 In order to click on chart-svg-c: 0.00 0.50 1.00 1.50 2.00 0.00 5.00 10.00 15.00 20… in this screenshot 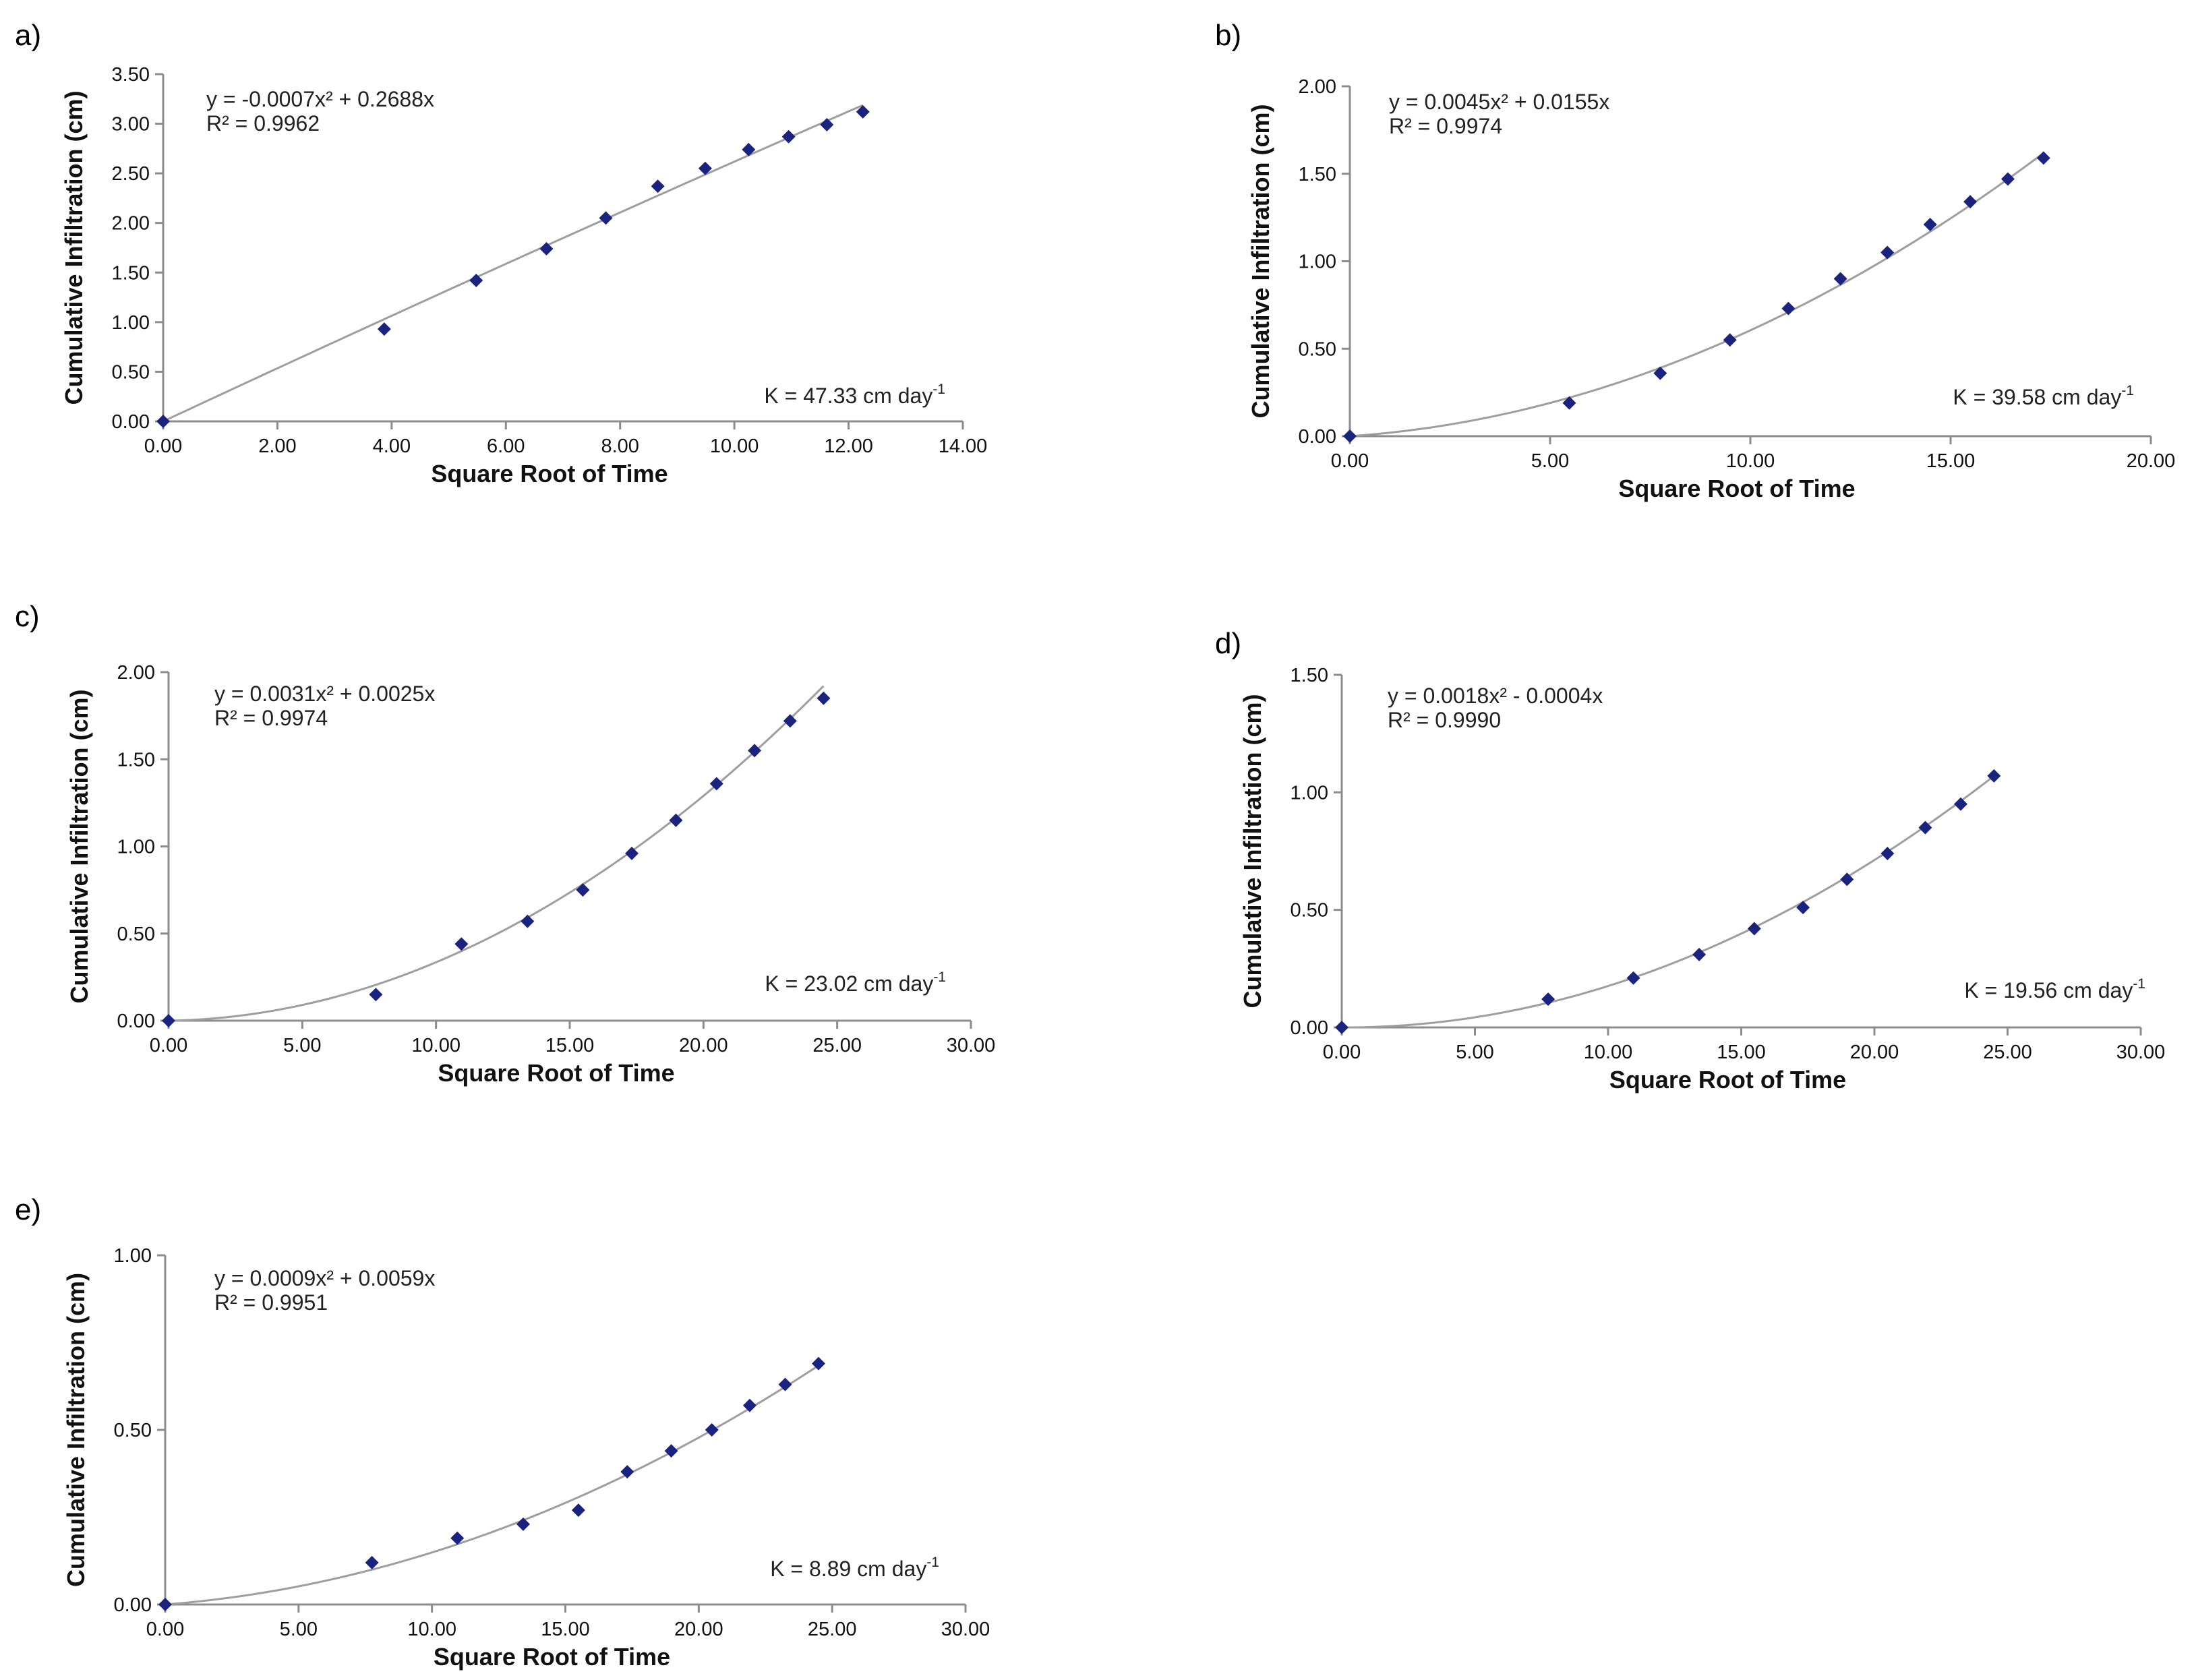, I will do `click(531, 874)`.